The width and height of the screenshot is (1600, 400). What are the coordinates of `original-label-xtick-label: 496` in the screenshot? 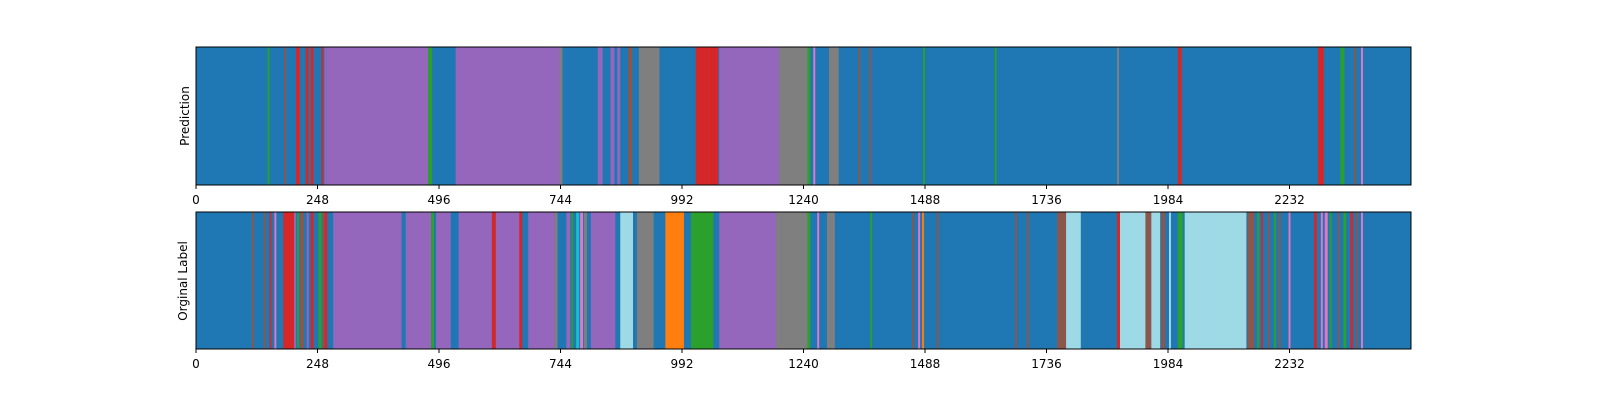 It's located at (439, 364).